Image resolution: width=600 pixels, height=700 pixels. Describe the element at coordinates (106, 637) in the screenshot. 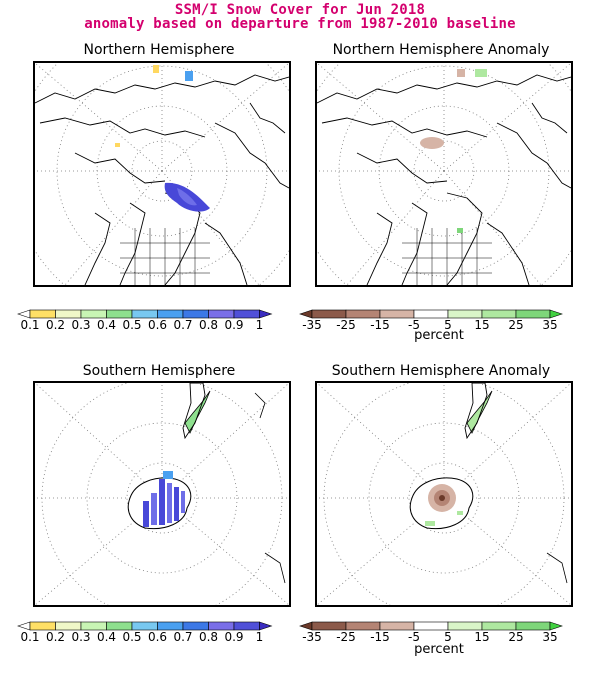

I see `cover-bottom-tick-label: 0.4` at that location.